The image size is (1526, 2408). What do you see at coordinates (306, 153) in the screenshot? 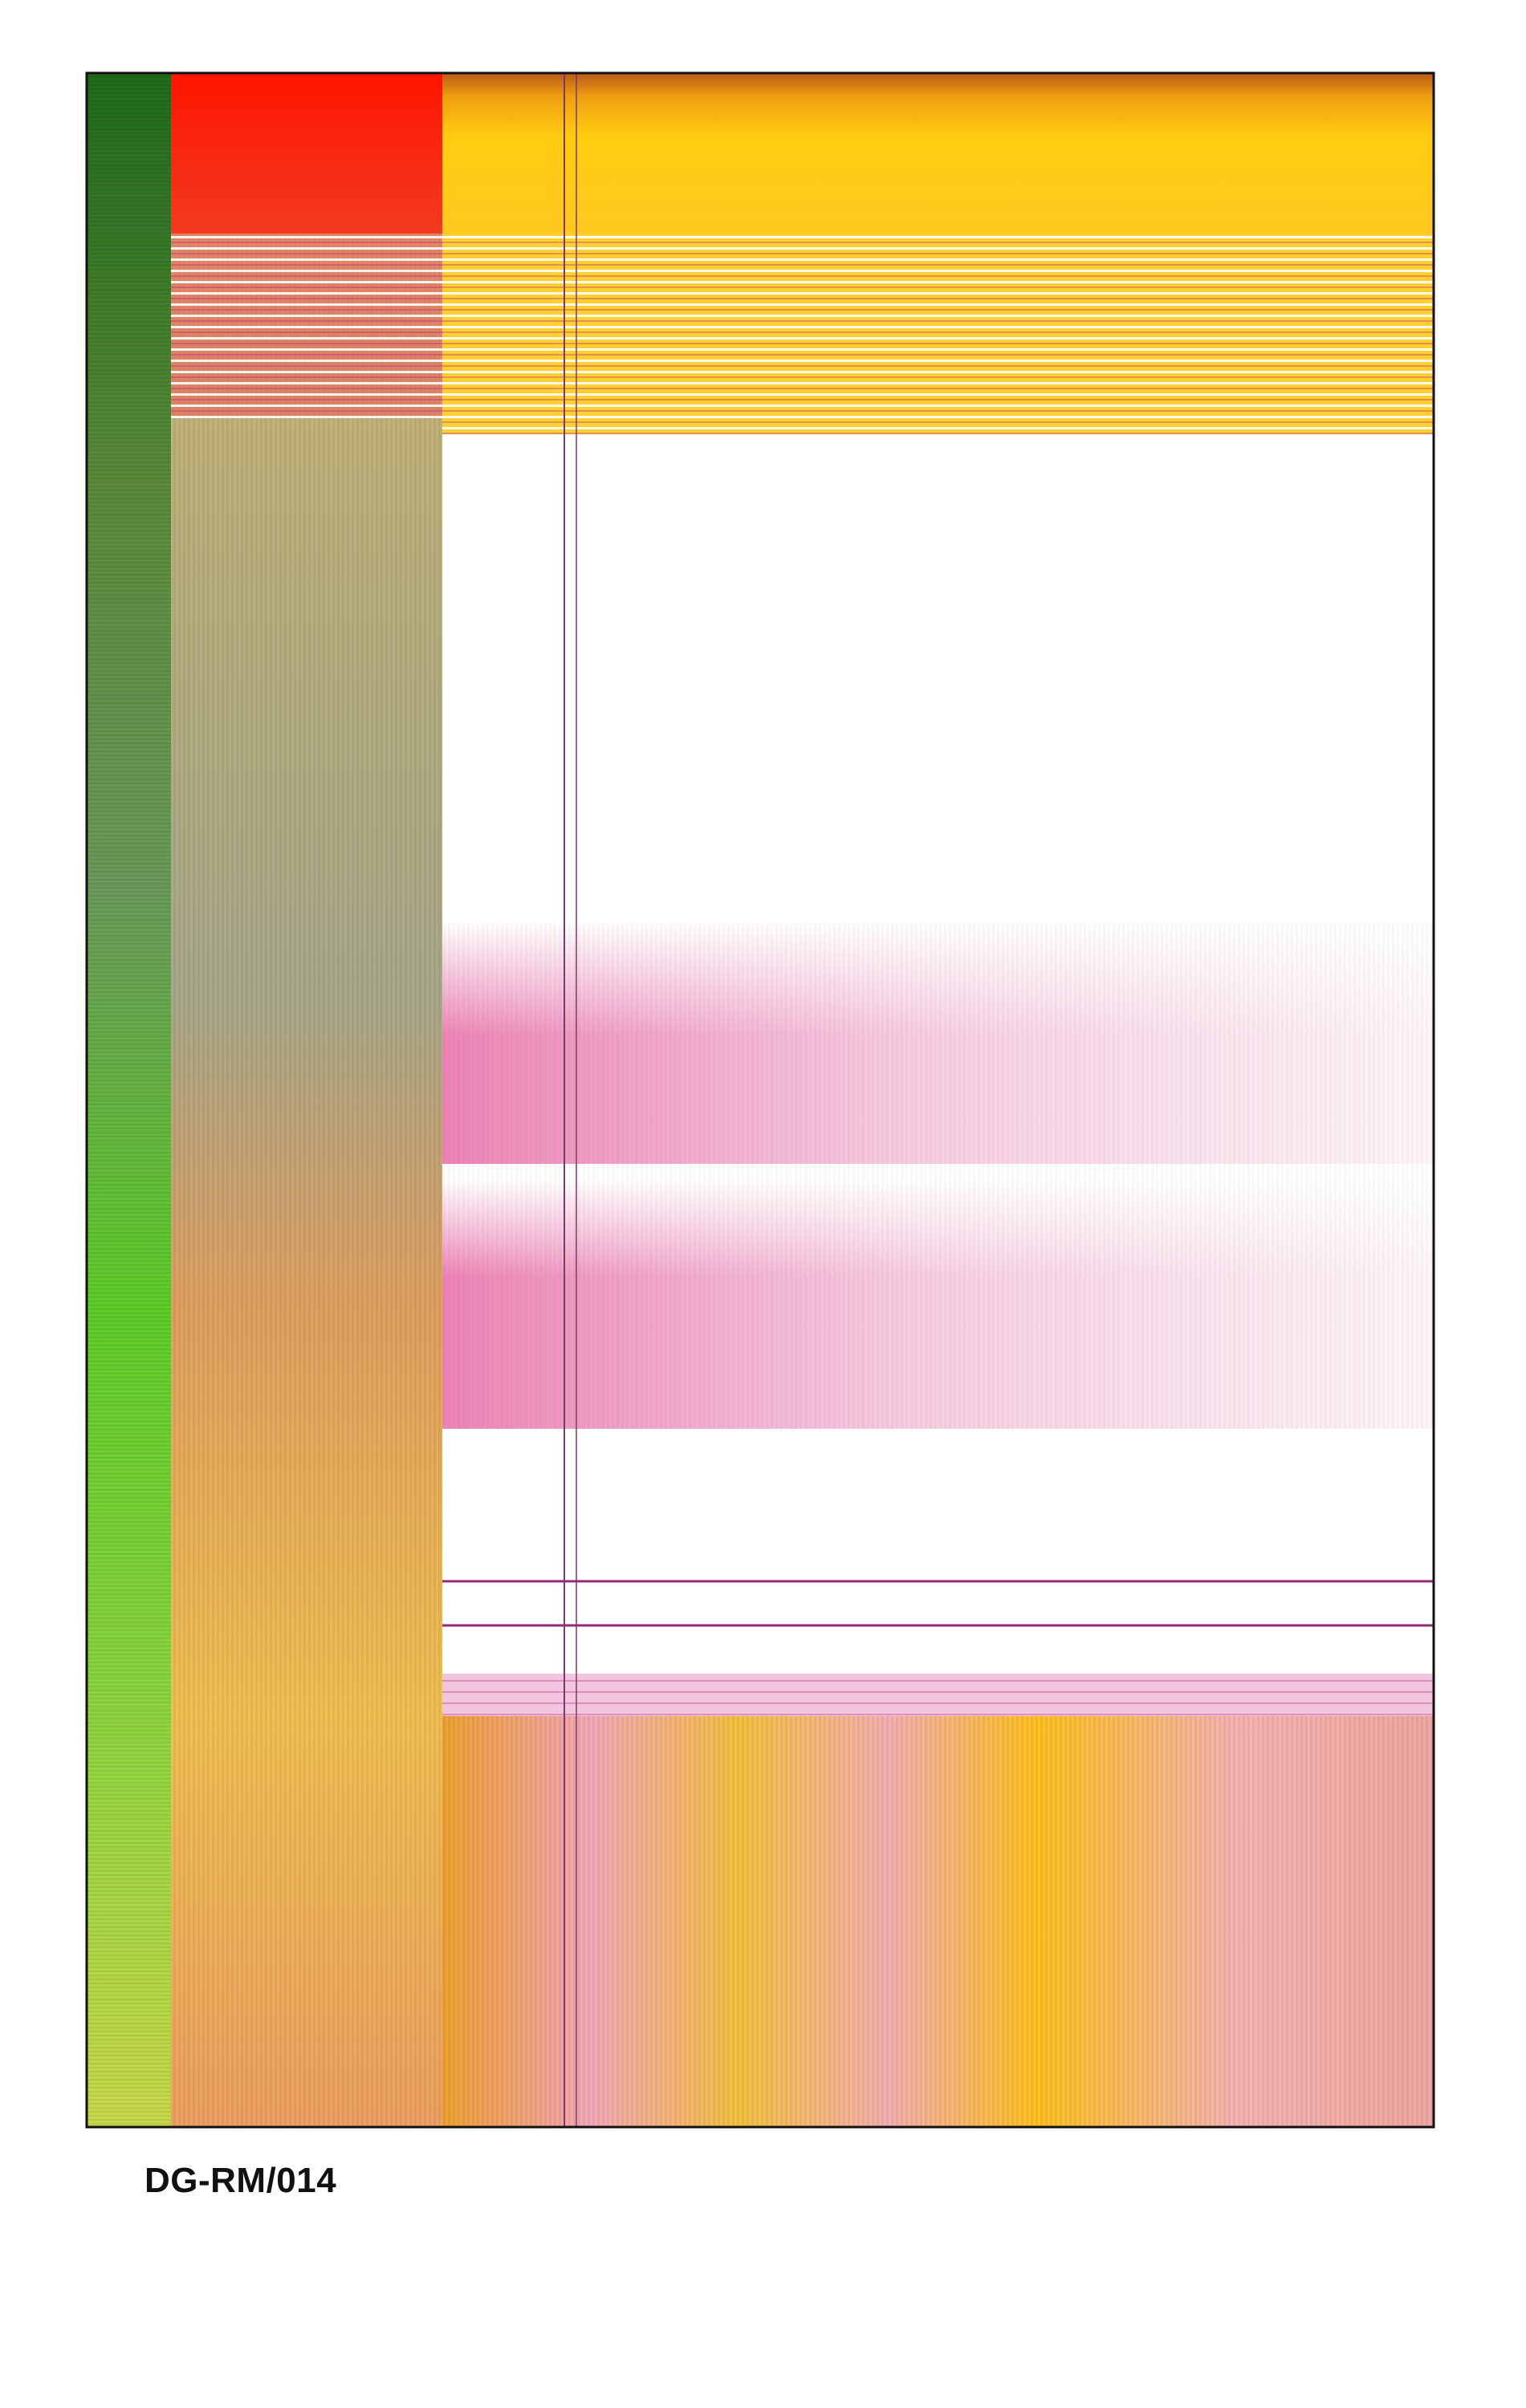
I see `red-block` at bounding box center [306, 153].